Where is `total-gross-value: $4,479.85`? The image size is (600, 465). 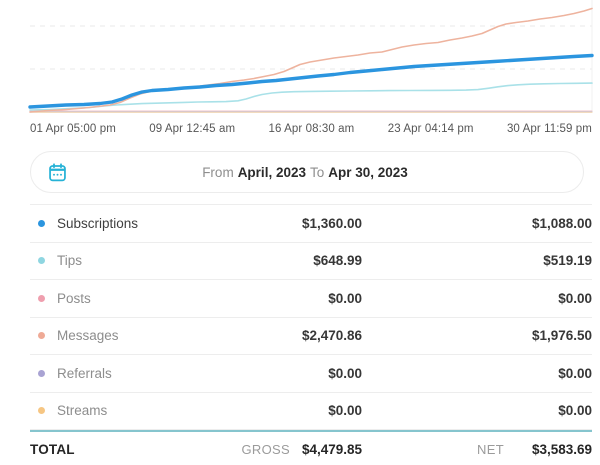 total-gross-value: $4,479.85 is located at coordinates (331, 449).